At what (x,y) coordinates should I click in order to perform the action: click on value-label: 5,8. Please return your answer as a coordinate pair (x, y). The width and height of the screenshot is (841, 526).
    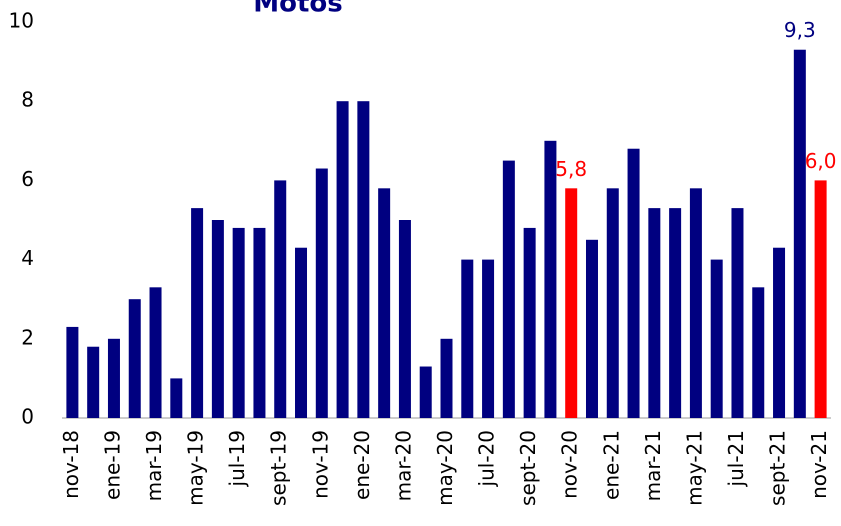
    Looking at the image, I should click on (571, 169).